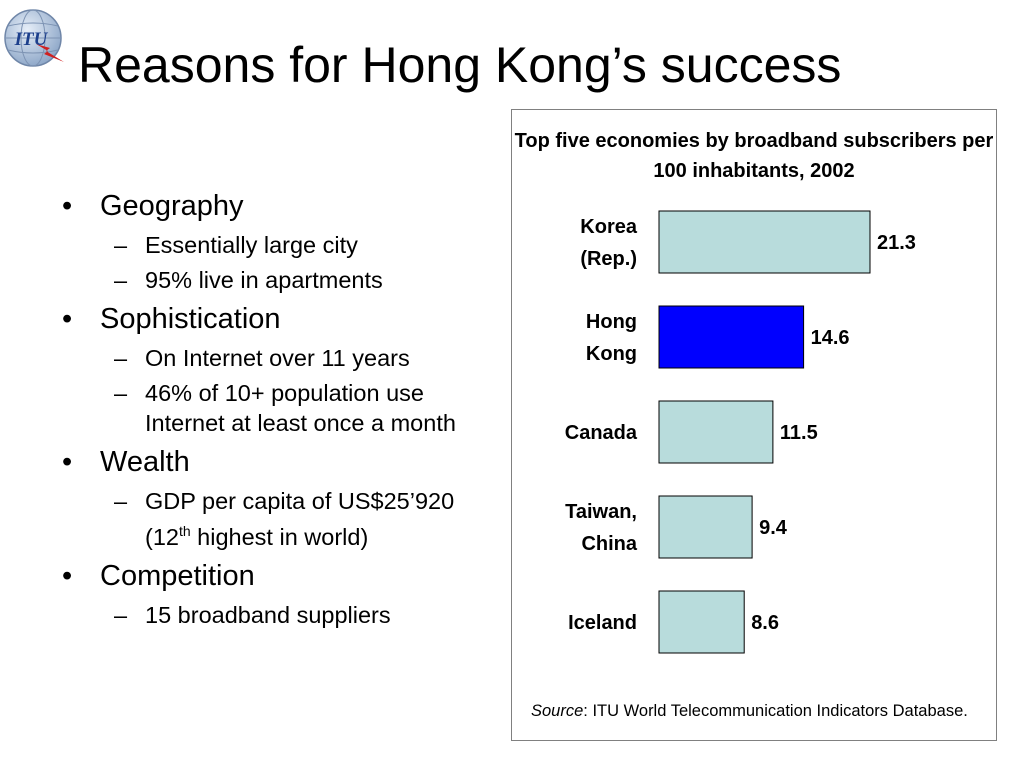  What do you see at coordinates (608, 259) in the screenshot?
I see `category-label: (Rep.)` at bounding box center [608, 259].